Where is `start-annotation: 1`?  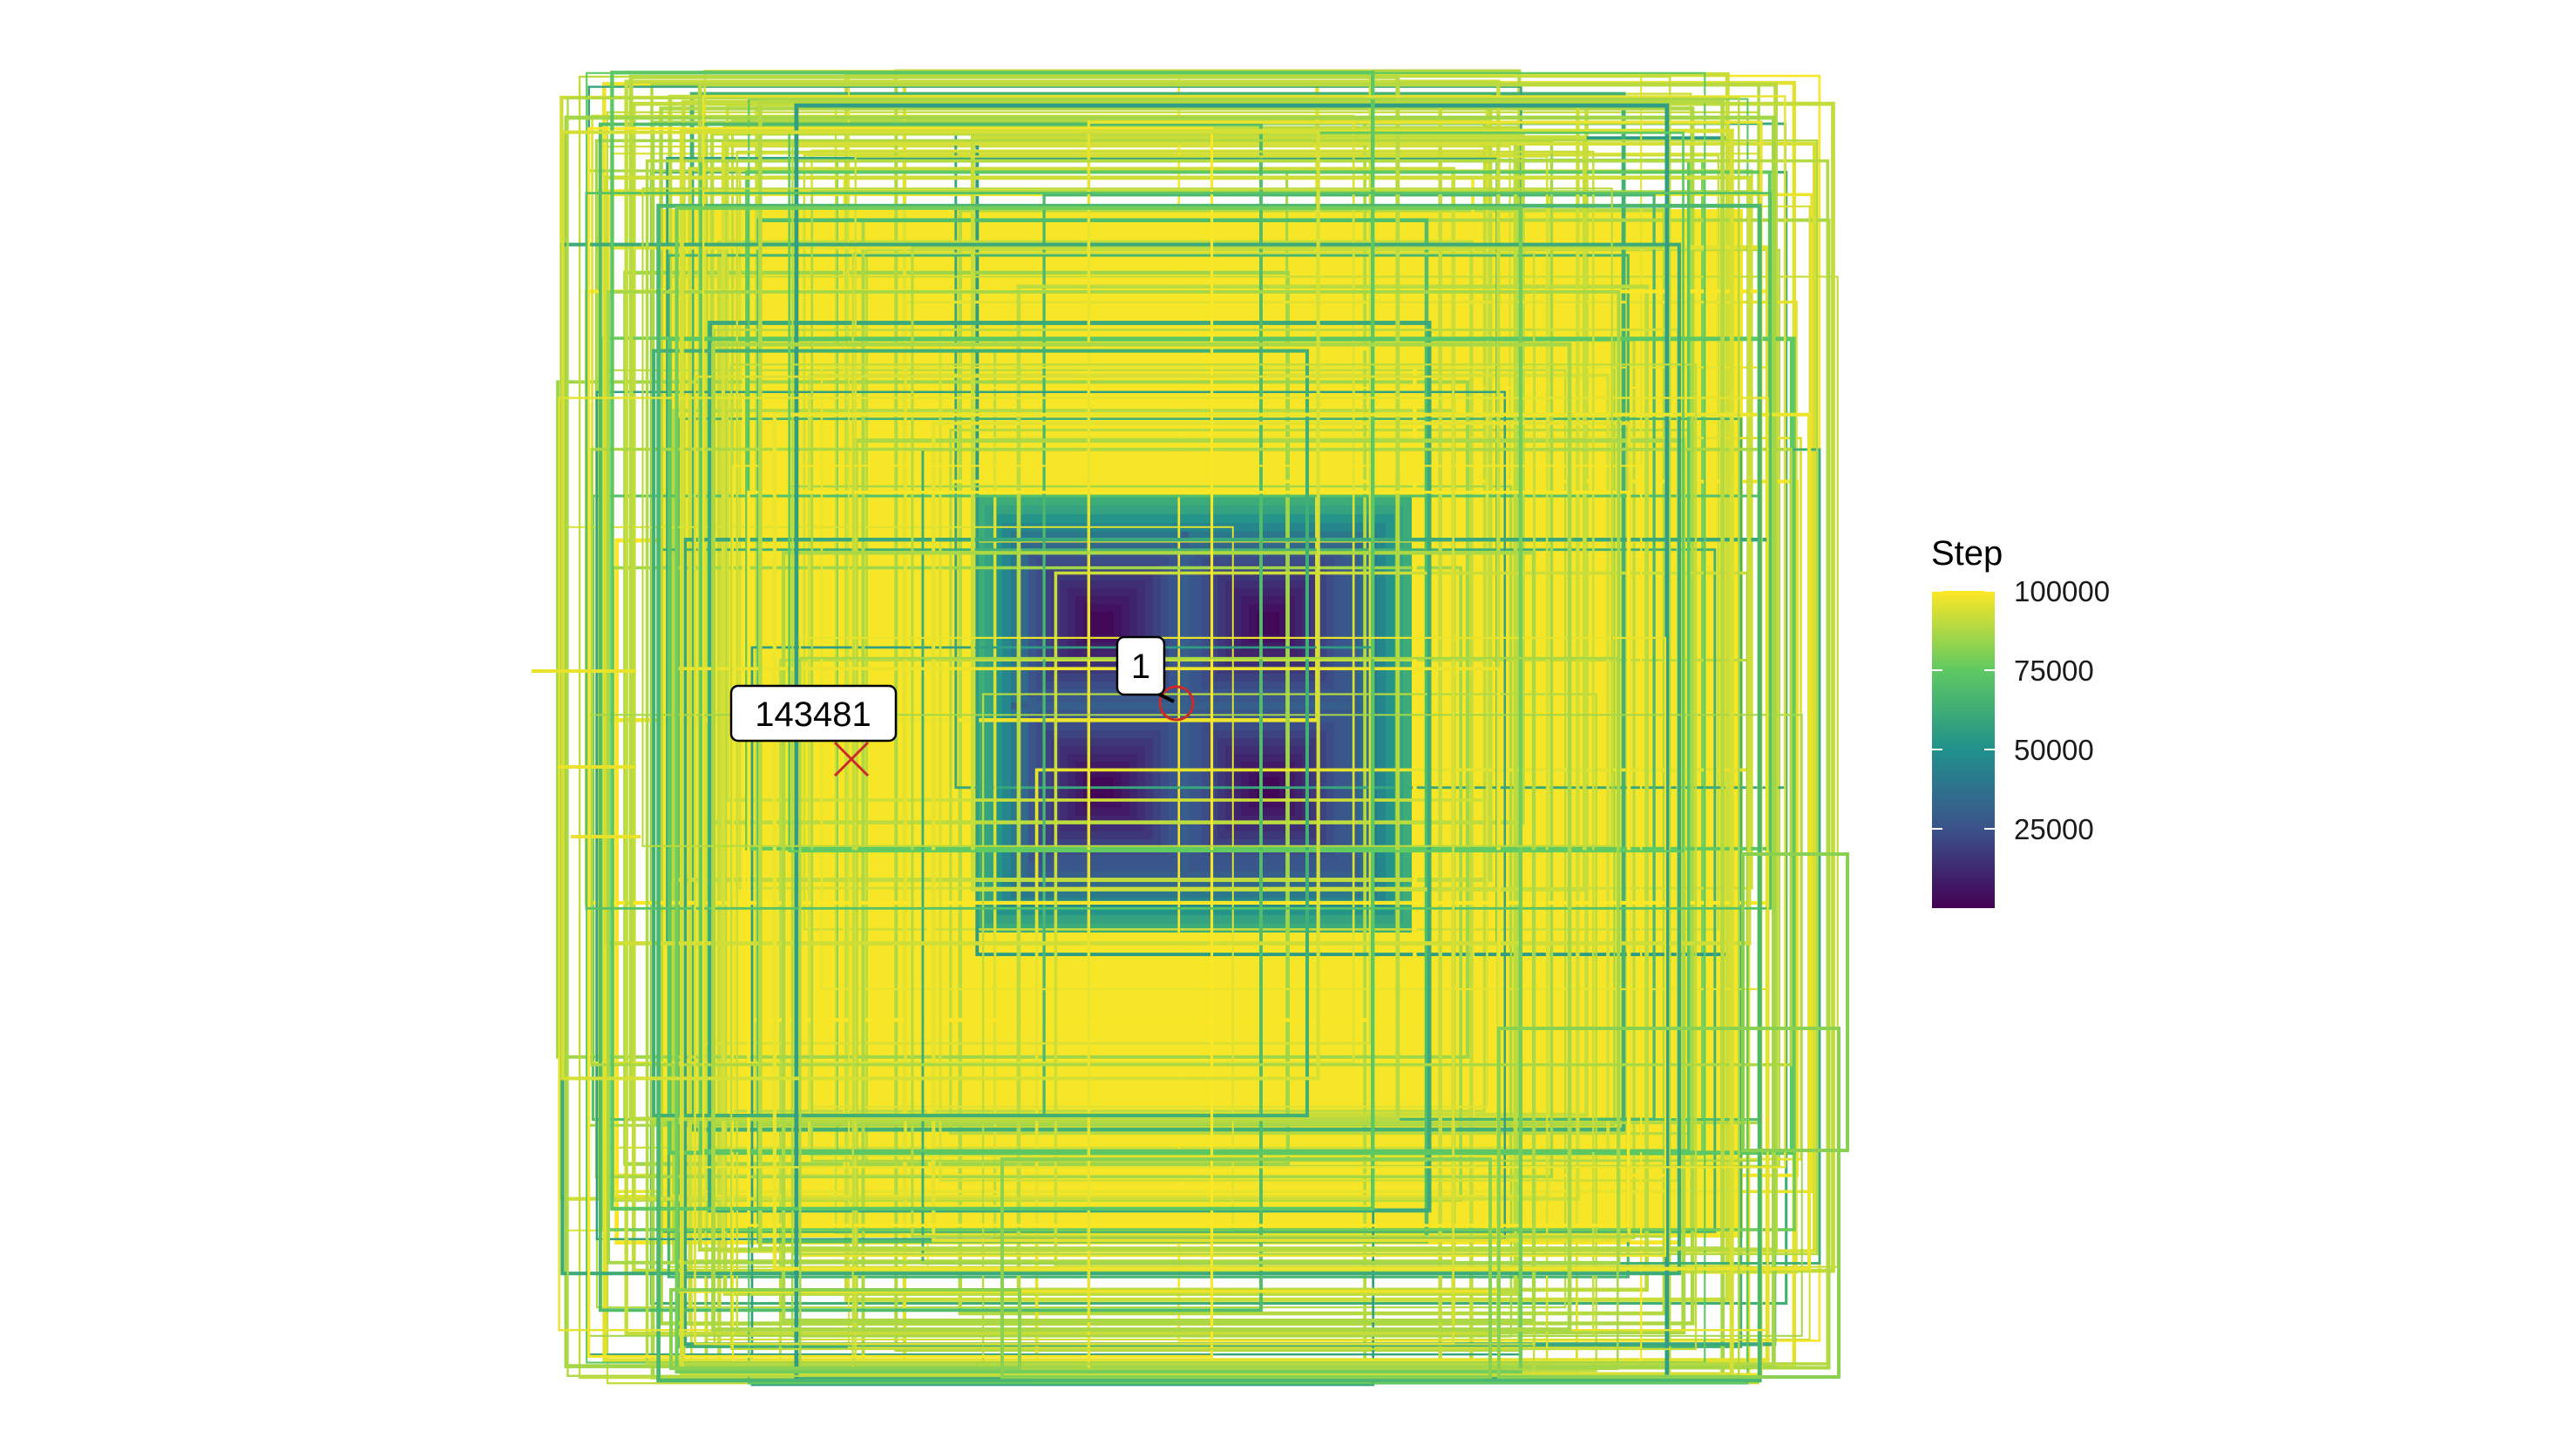 start-annotation: 1 is located at coordinates (1155, 678).